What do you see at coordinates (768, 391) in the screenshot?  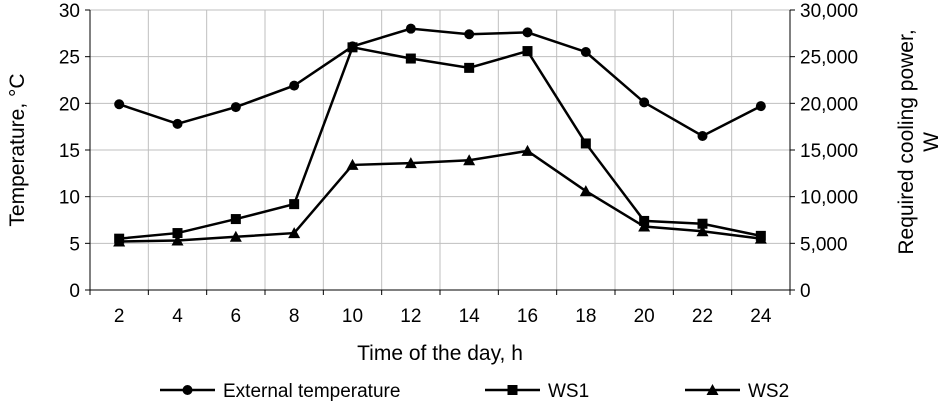 I see `legend-label: WS2` at bounding box center [768, 391].